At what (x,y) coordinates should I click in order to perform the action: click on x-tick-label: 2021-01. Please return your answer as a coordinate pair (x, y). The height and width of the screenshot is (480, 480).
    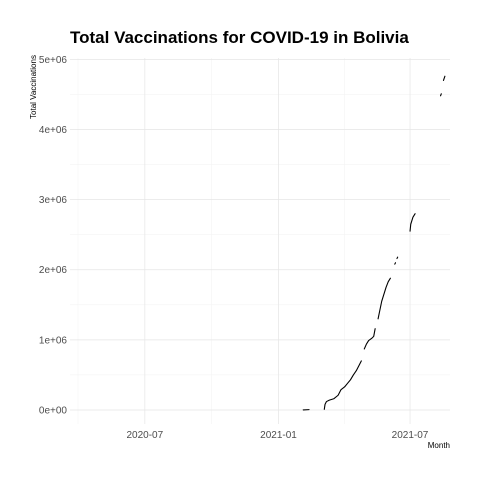
    Looking at the image, I should click on (278, 435).